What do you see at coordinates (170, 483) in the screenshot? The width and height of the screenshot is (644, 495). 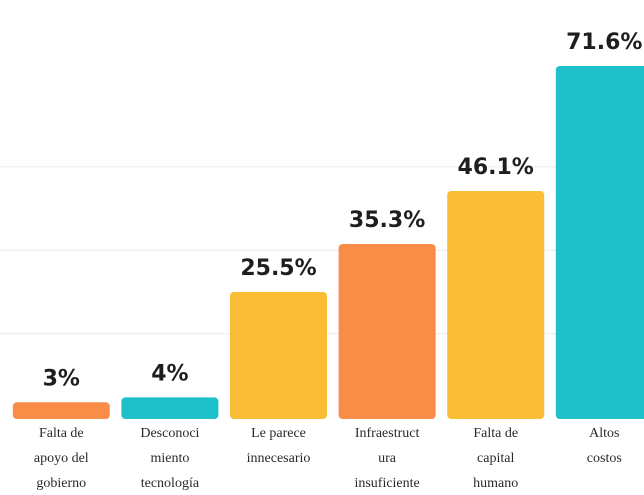 I see `category-label: tecnología` at bounding box center [170, 483].